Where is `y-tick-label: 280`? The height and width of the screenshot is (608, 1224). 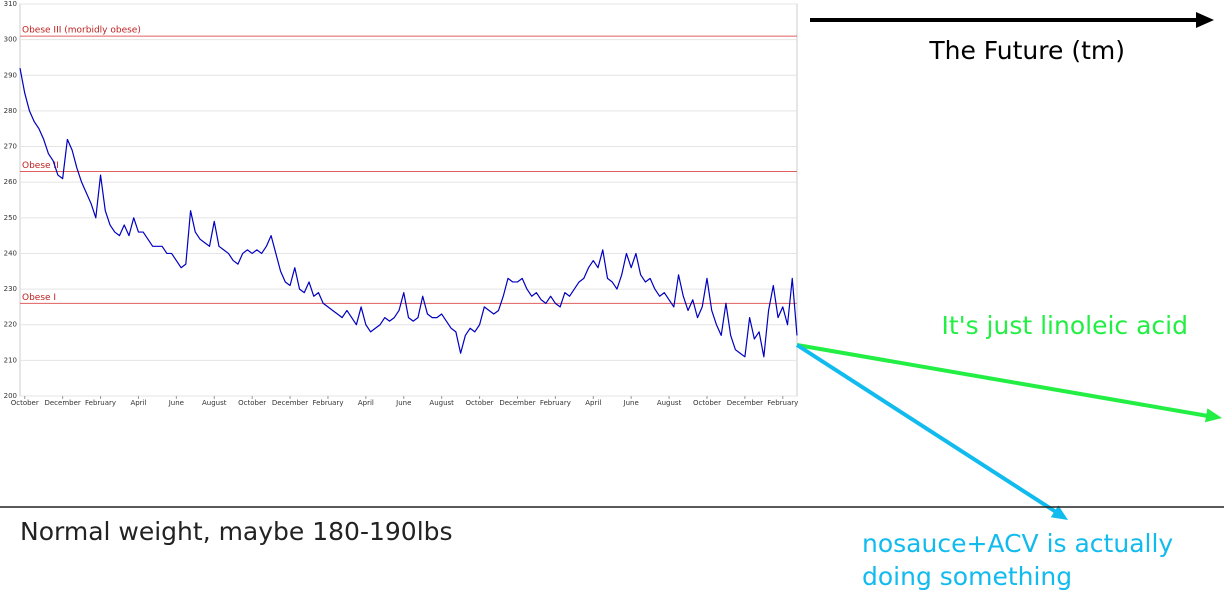
y-tick-label: 280 is located at coordinates (10, 111).